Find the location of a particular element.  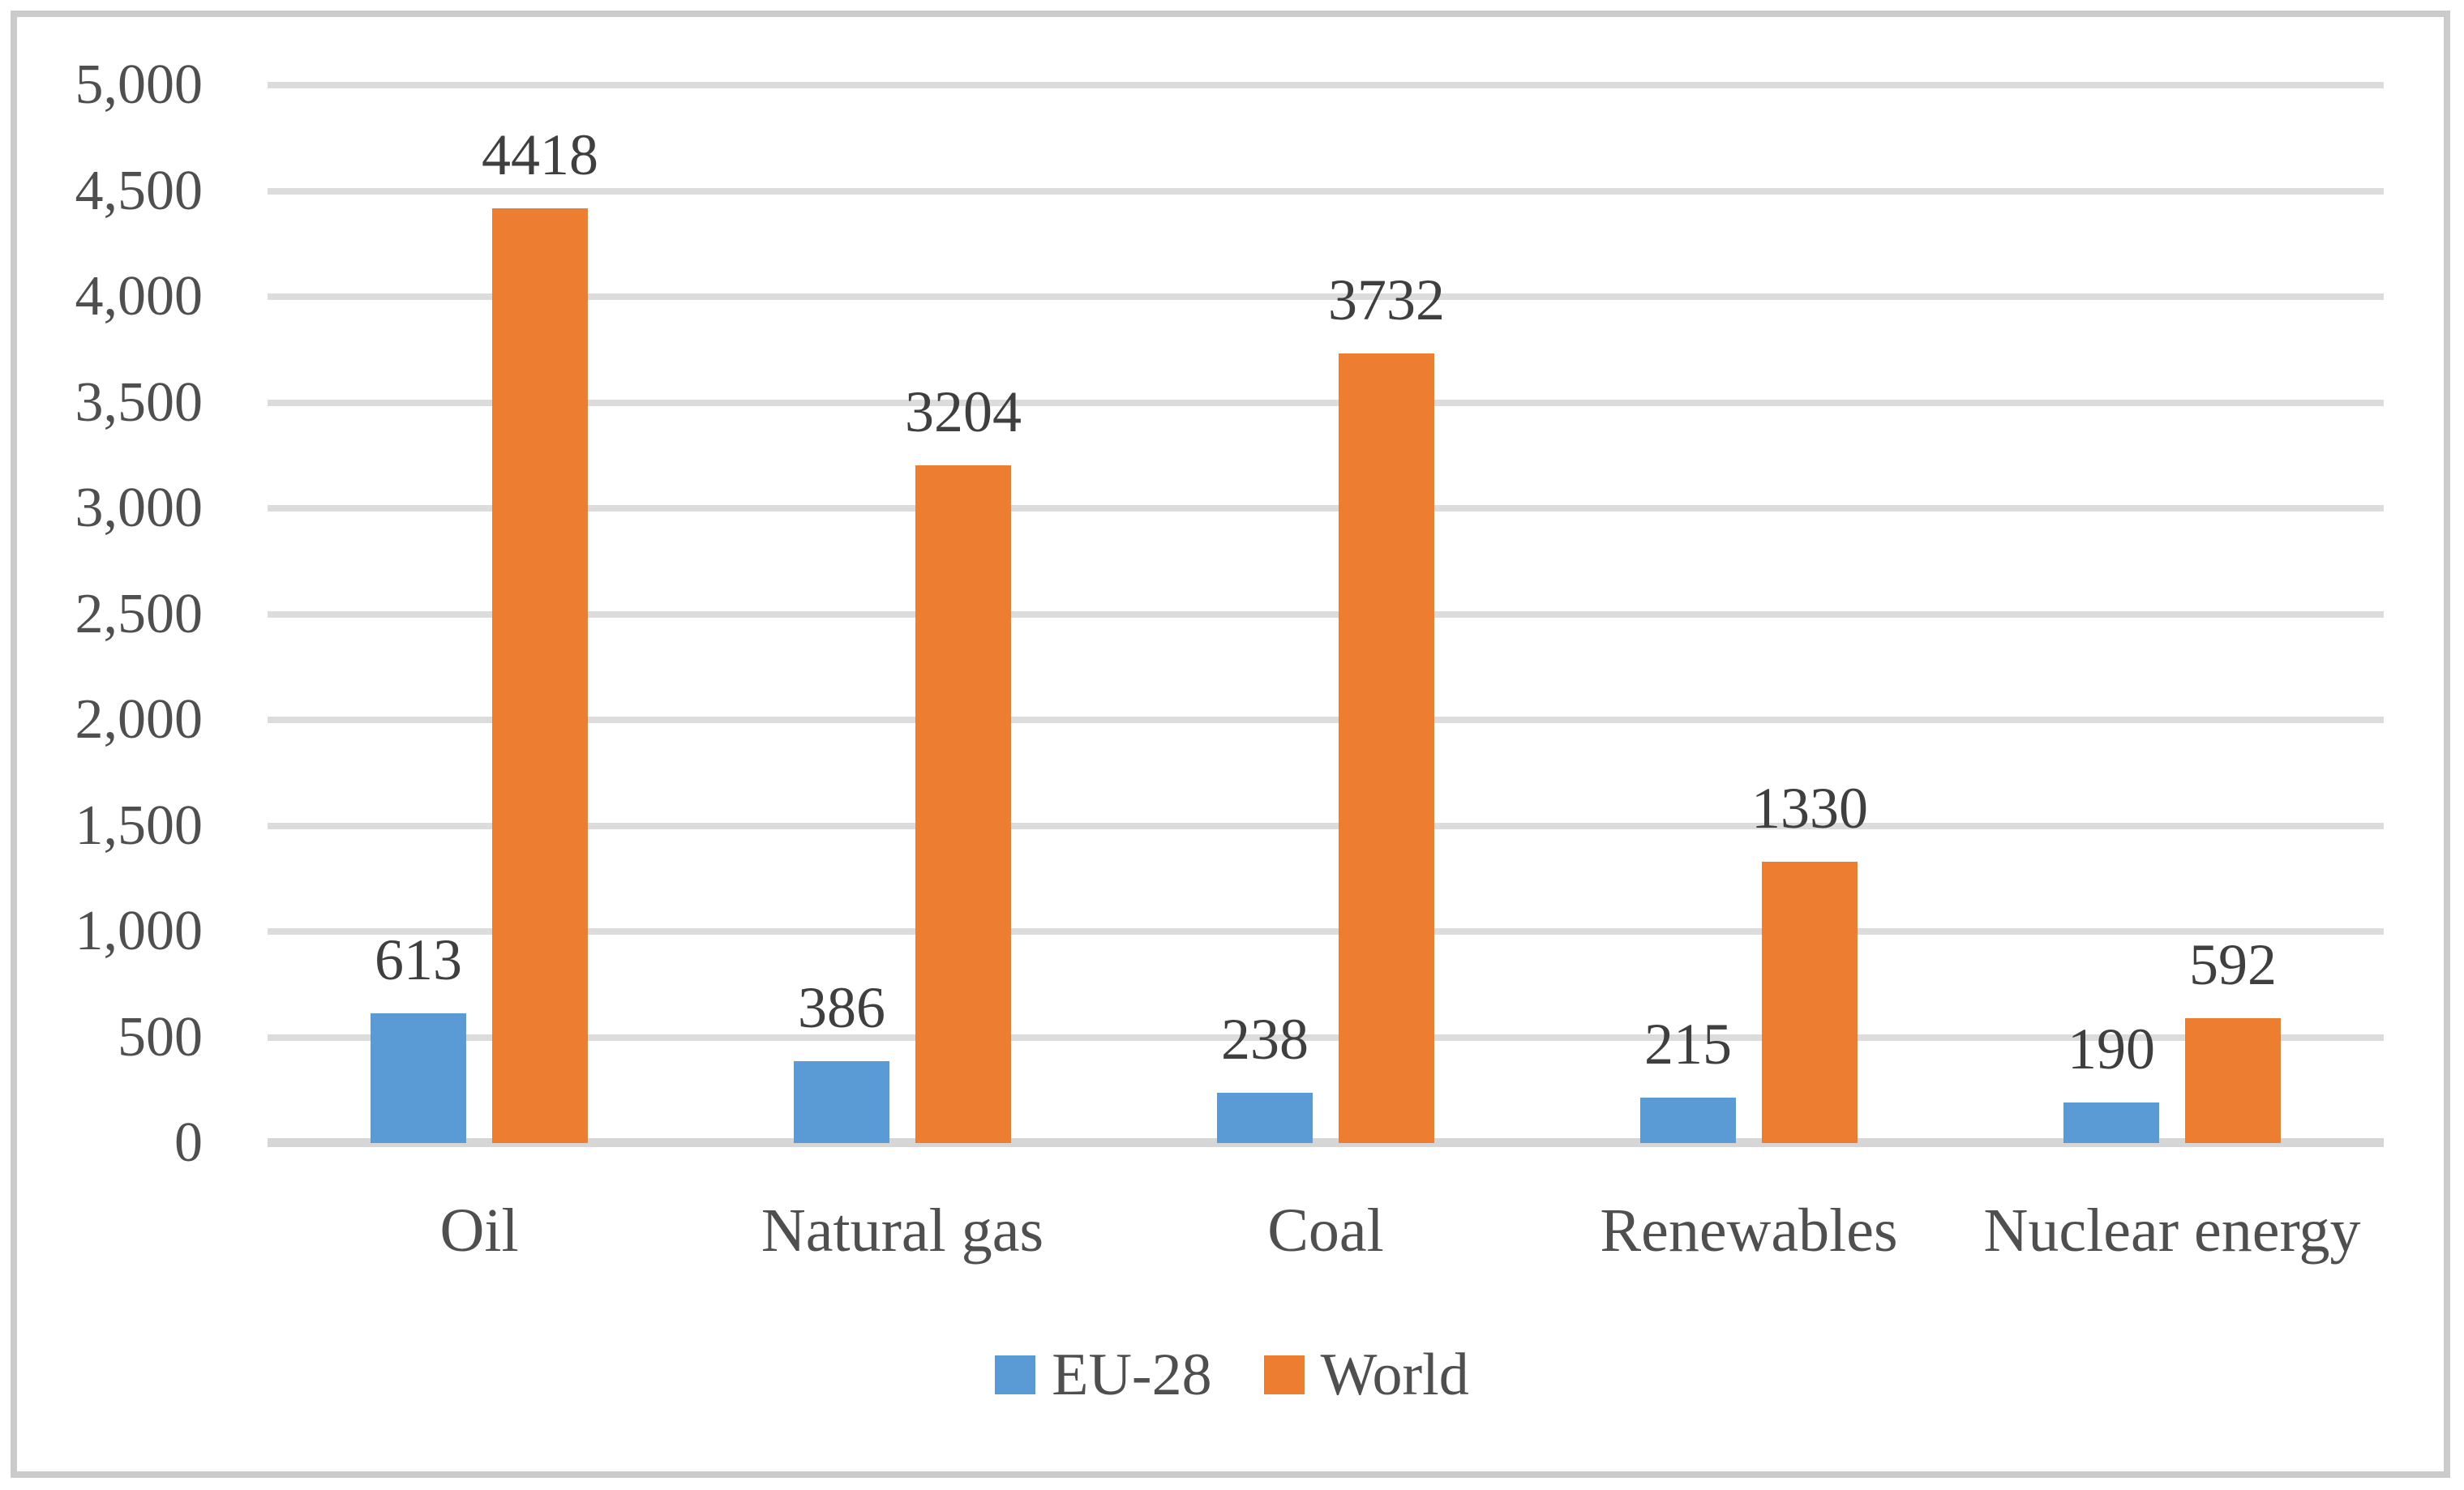

x-axis-label-coal: Coal is located at coordinates (1325, 1231).